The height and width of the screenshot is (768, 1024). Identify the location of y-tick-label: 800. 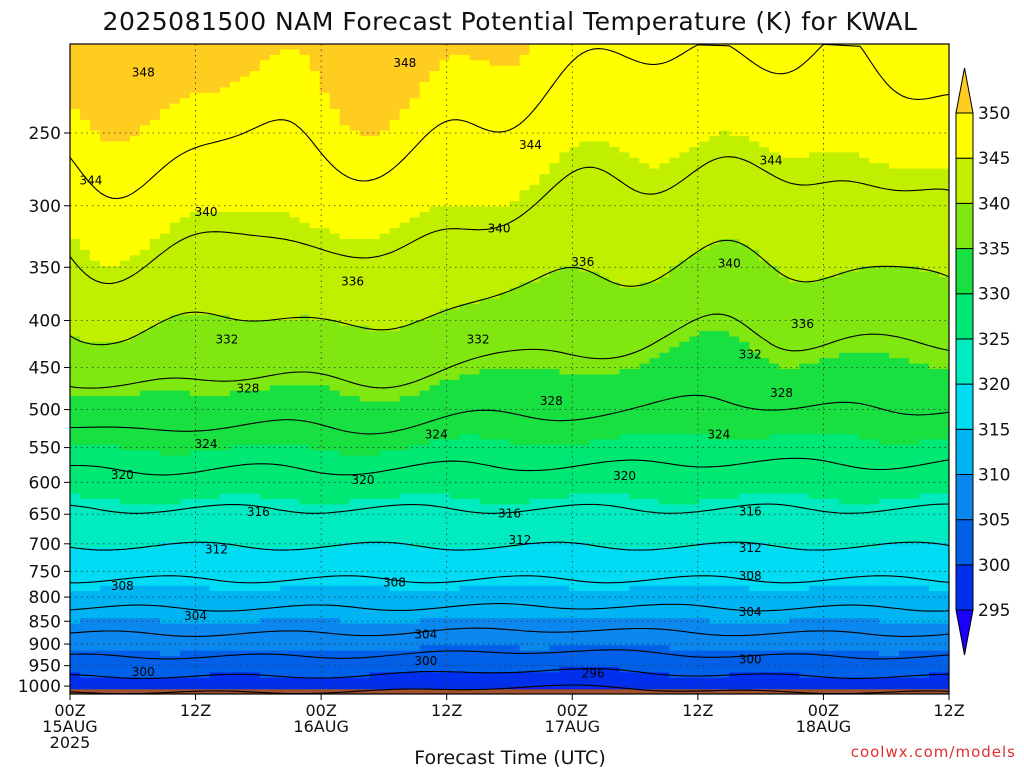
(45, 598).